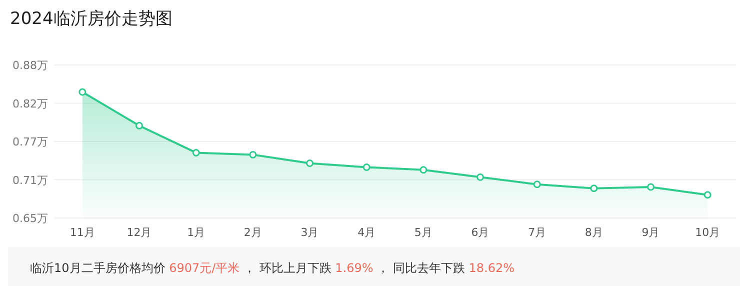 The height and width of the screenshot is (286, 740). Describe the element at coordinates (423, 232) in the screenshot. I see `x-tick-label: 5月` at that location.